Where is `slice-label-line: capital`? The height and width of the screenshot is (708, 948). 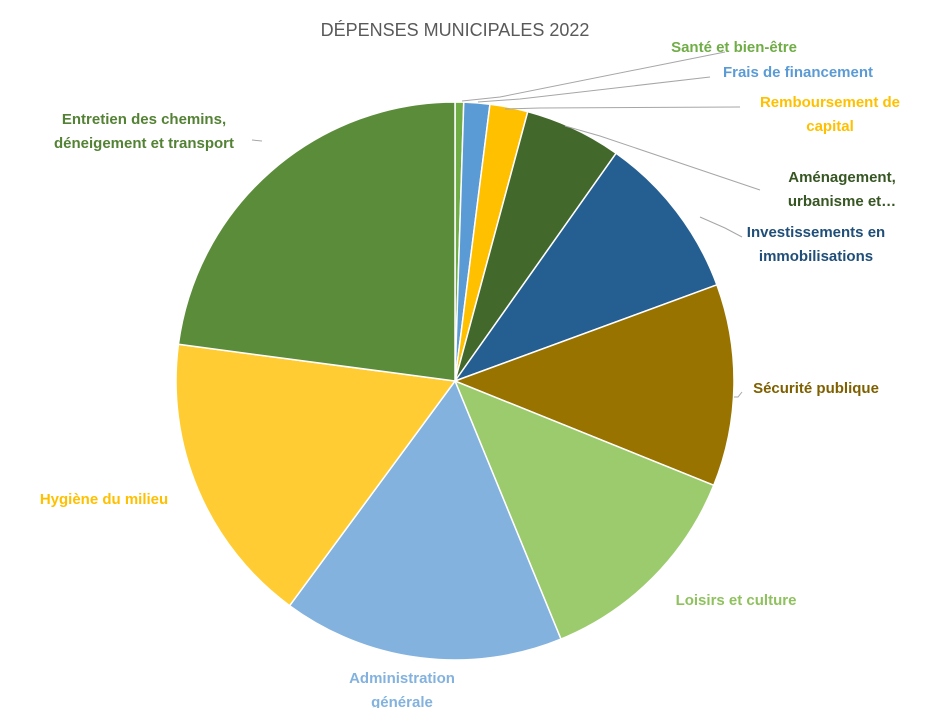
slice-label-line: capital is located at coordinates (830, 126).